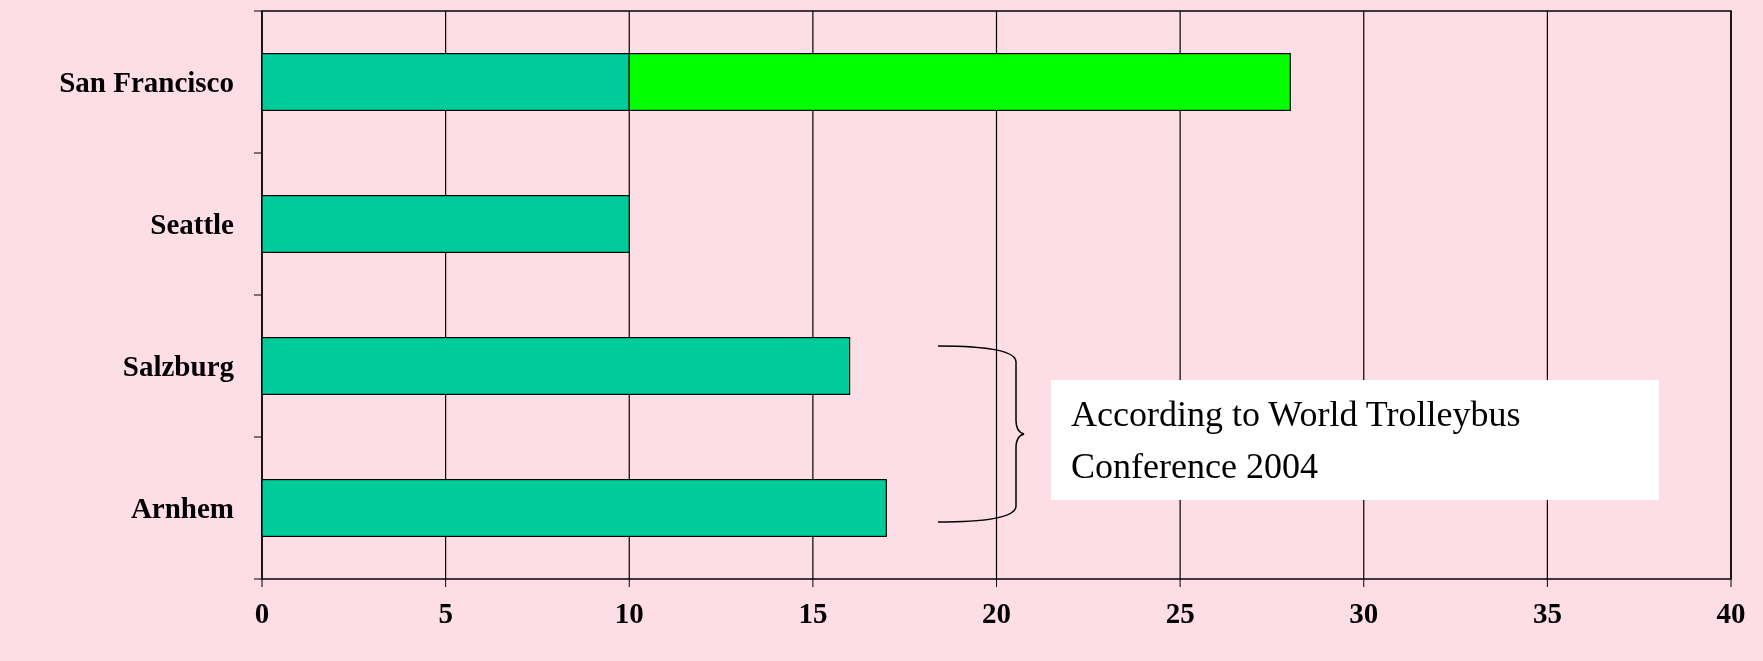 Image resolution: width=1763 pixels, height=661 pixels. Describe the element at coordinates (262, 613) in the screenshot. I see `x-tick-label: 0` at that location.